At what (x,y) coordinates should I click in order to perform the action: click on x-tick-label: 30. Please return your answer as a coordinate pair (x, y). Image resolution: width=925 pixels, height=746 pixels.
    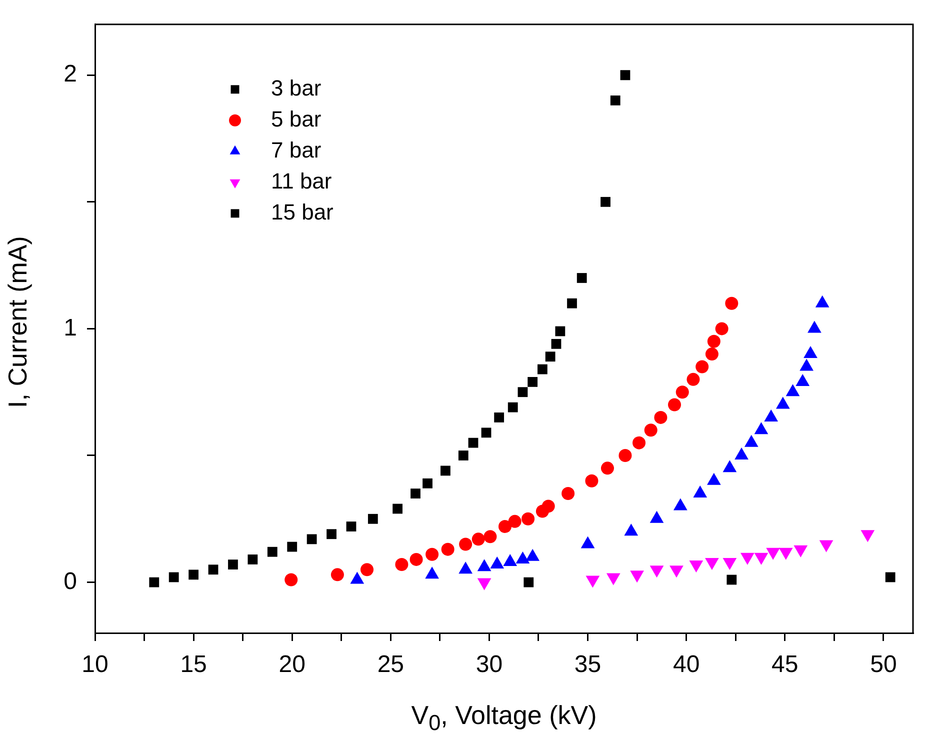
    Looking at the image, I should click on (489, 664).